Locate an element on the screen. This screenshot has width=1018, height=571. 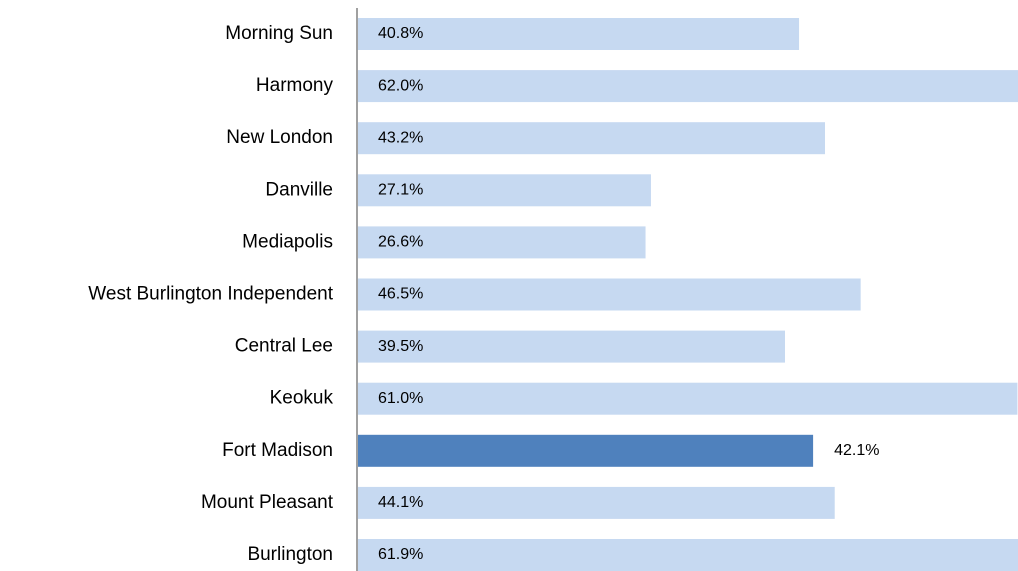
value-label: 43.2% is located at coordinates (400, 137).